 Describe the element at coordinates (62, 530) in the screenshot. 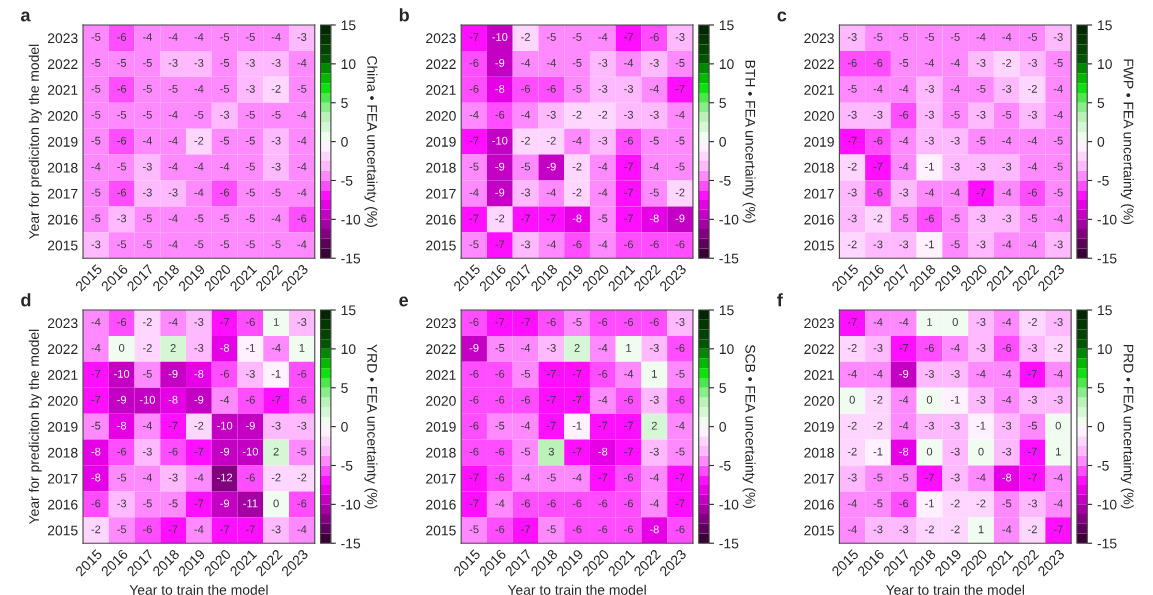

I see `y-tick-label: 2015` at that location.